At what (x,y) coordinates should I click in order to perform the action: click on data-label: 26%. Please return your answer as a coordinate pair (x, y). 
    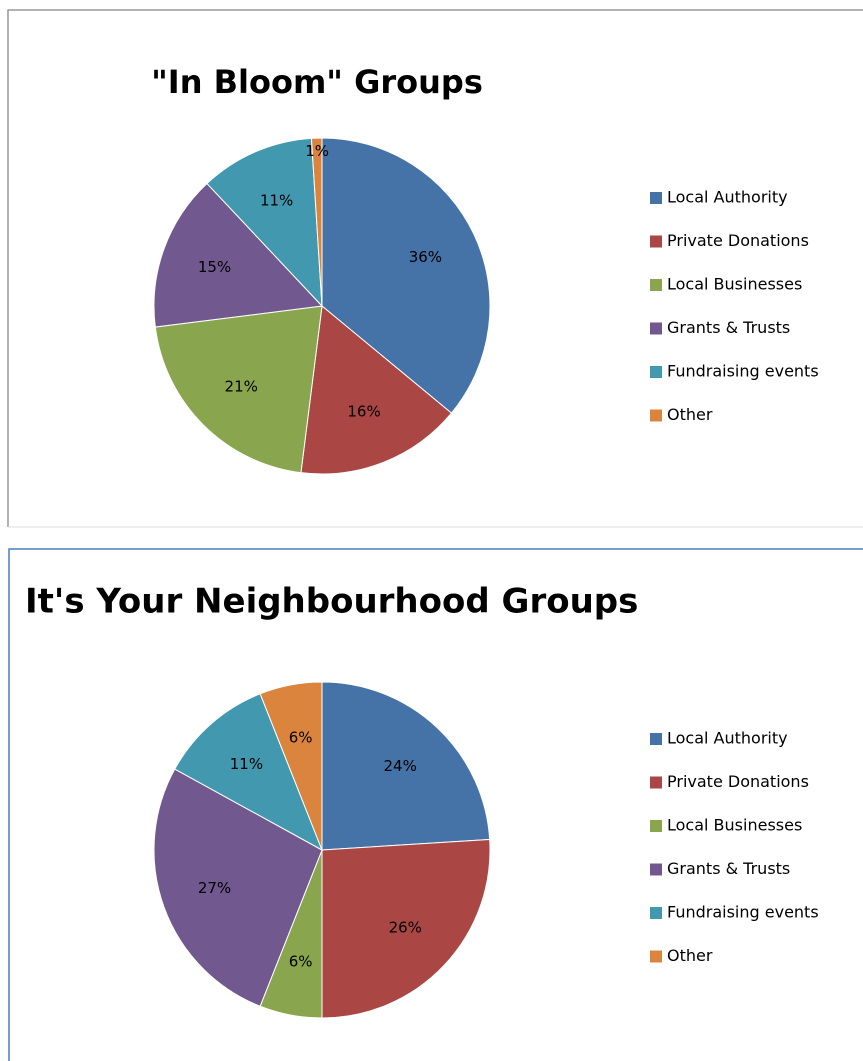
    Looking at the image, I should click on (405, 928).